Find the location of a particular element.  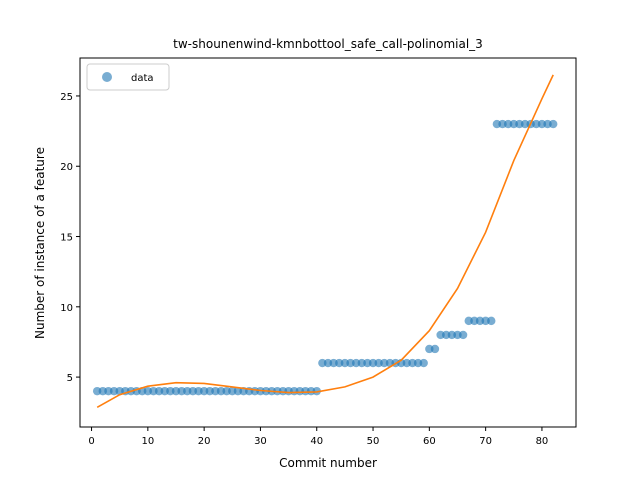

y-axis: 5 10 15 20 25 is located at coordinates (70, 238).